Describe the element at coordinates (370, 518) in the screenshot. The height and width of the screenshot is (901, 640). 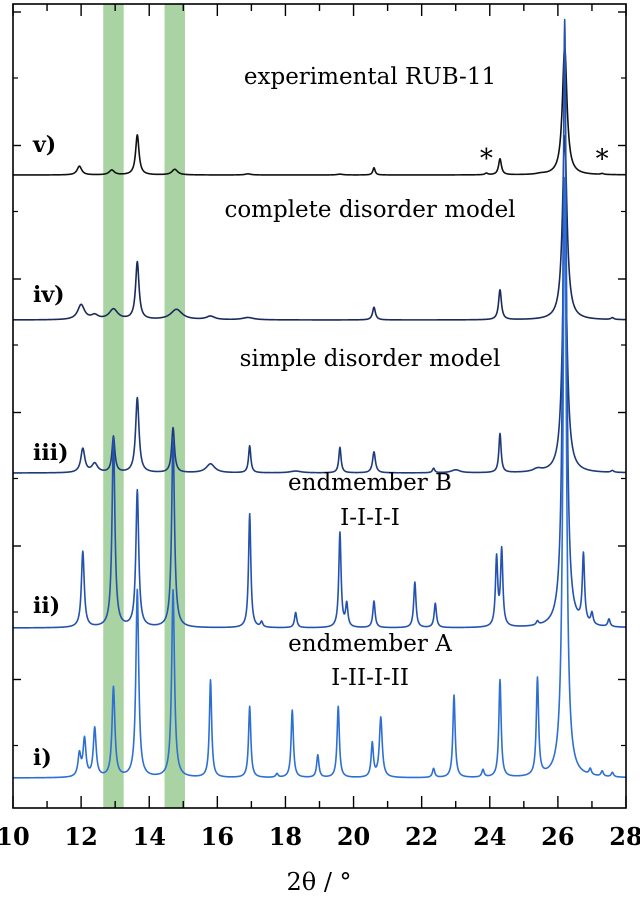
I see `series-subtitle-ii: I-I-I-I` at that location.